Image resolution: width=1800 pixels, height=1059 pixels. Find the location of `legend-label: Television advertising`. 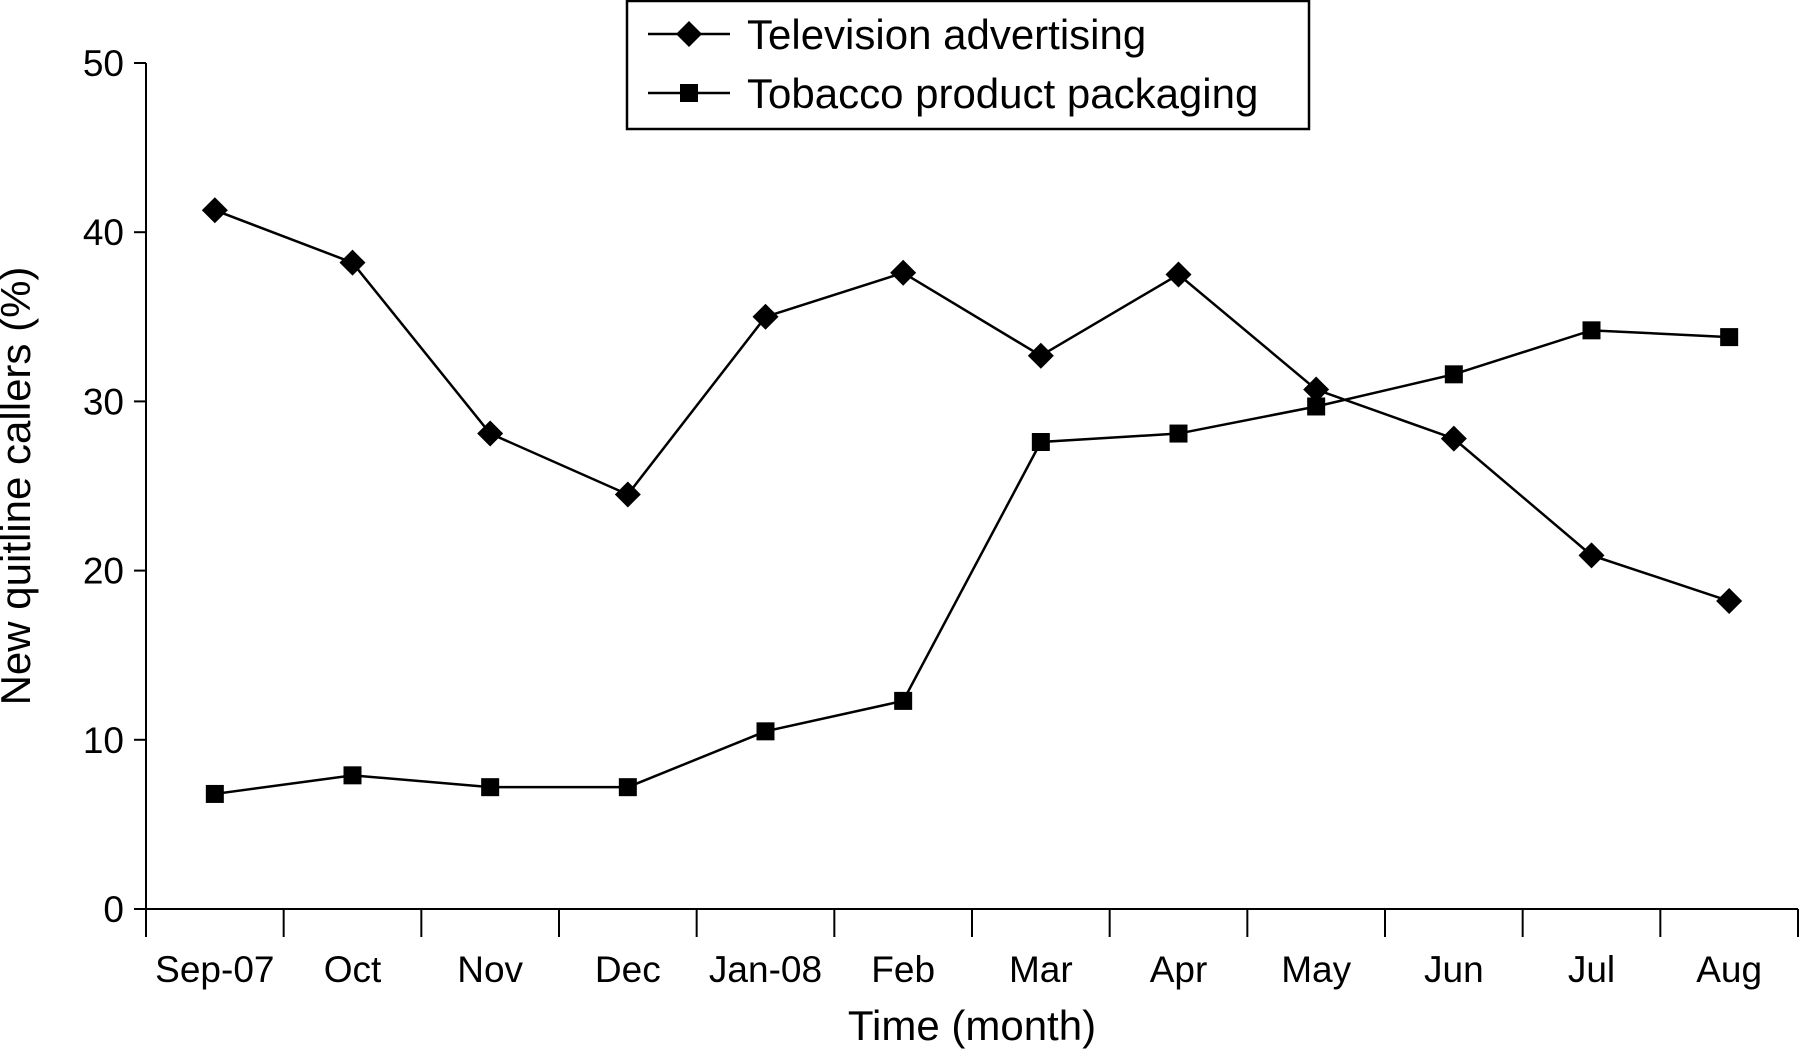

legend-label: Television advertising is located at coordinates (946, 34).